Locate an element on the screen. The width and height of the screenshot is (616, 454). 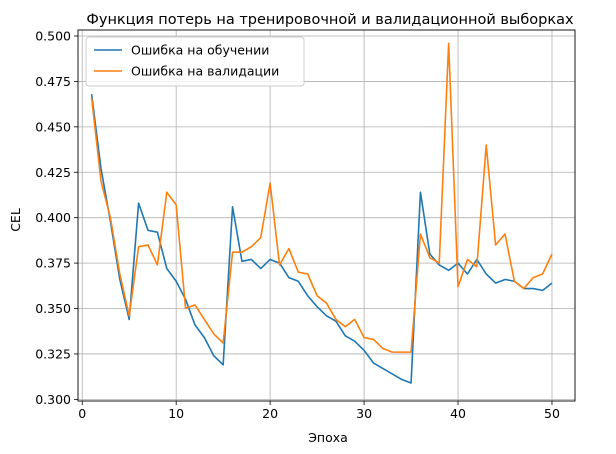
legend: Ошибка на обучении Ошибка на валидации is located at coordinates (195, 61).